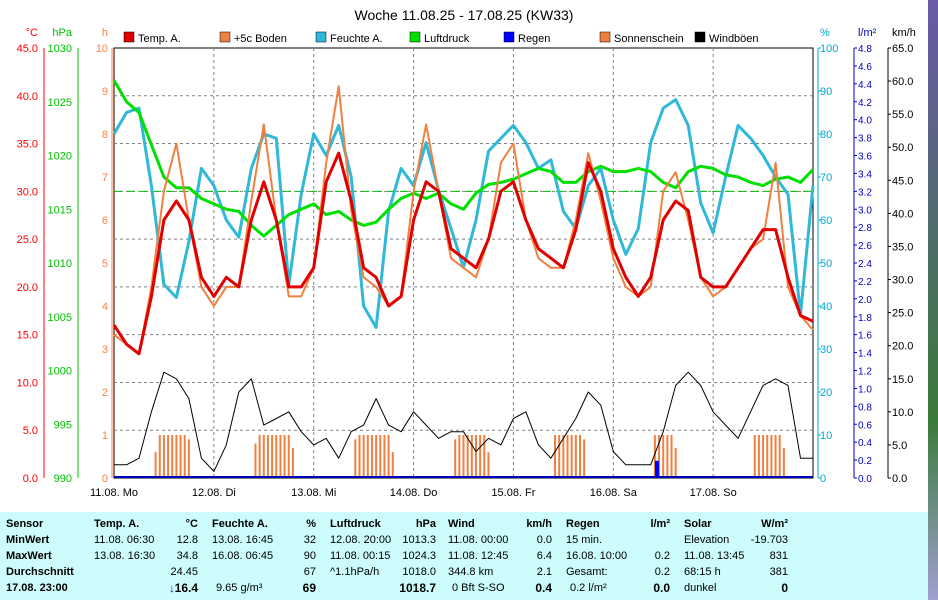 The width and height of the screenshot is (938, 600). Describe the element at coordinates (660, 524) in the screenshot. I see `rain-unit: l/m²` at that location.